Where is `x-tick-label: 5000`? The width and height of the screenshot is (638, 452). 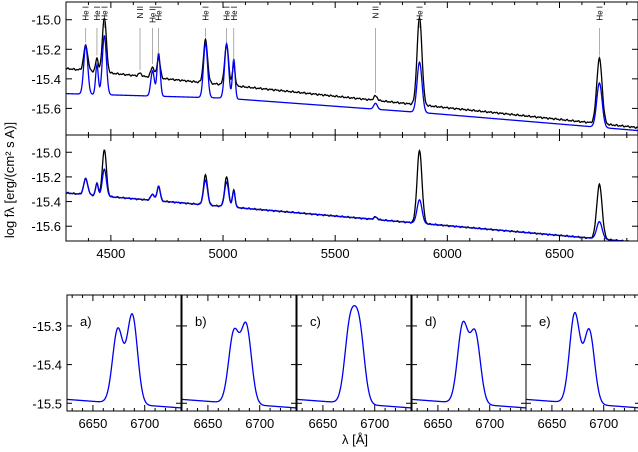
x-tick-label: 5000 is located at coordinates (223, 253).